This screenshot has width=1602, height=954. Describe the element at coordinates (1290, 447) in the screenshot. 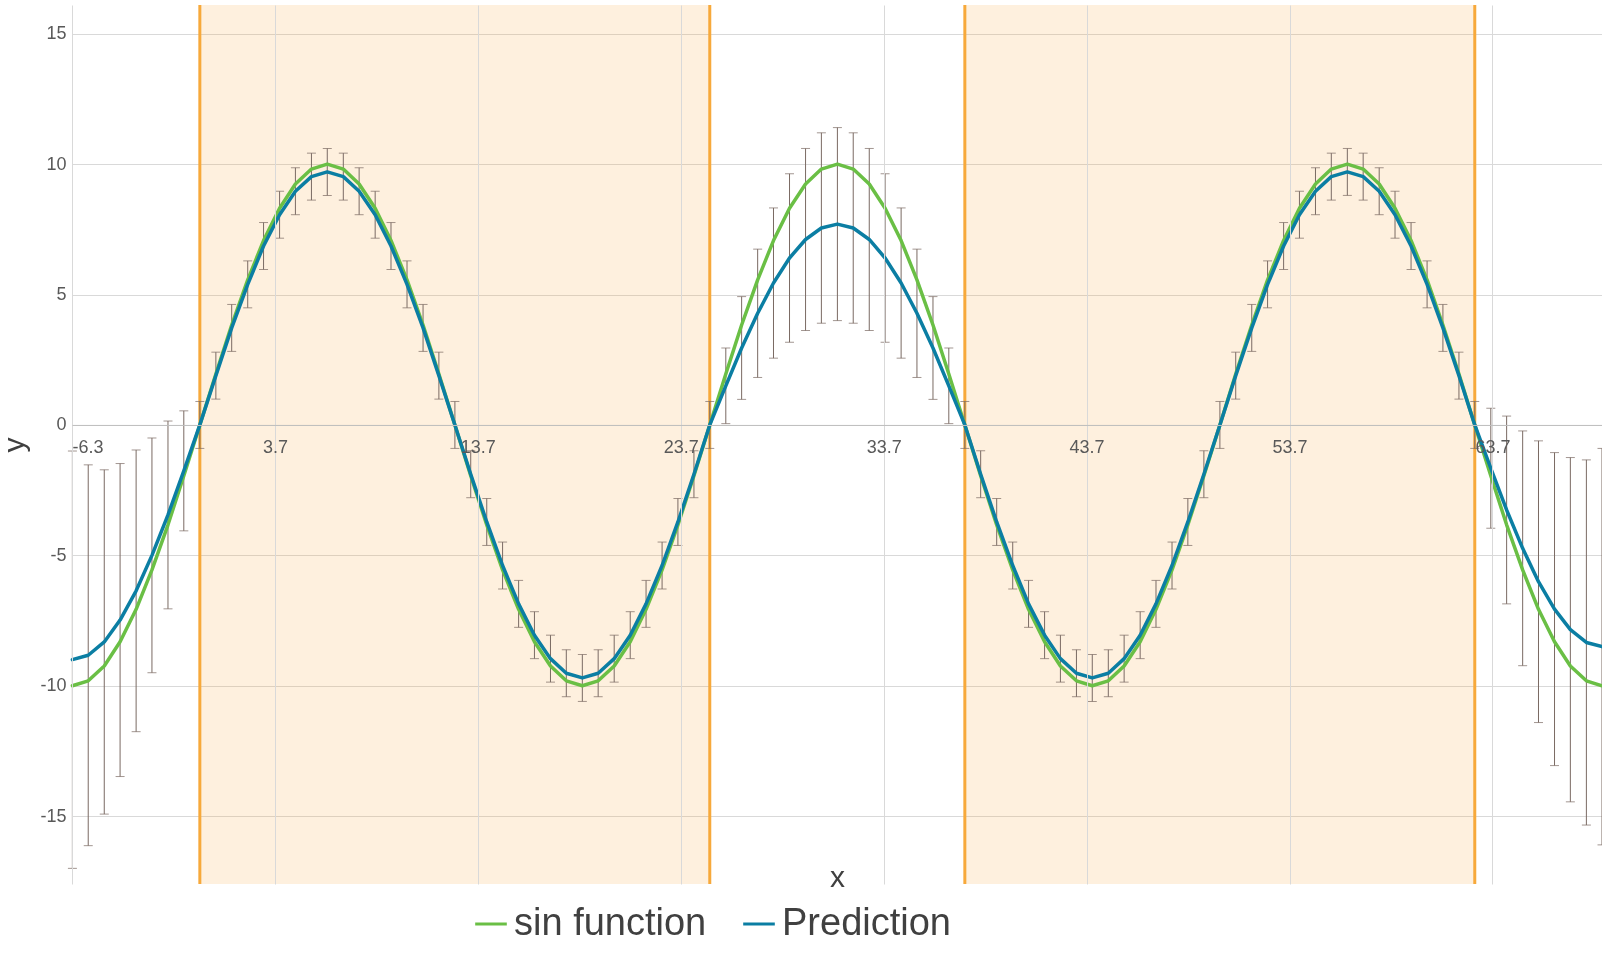

I see `x-tick-label: 53.7` at that location.